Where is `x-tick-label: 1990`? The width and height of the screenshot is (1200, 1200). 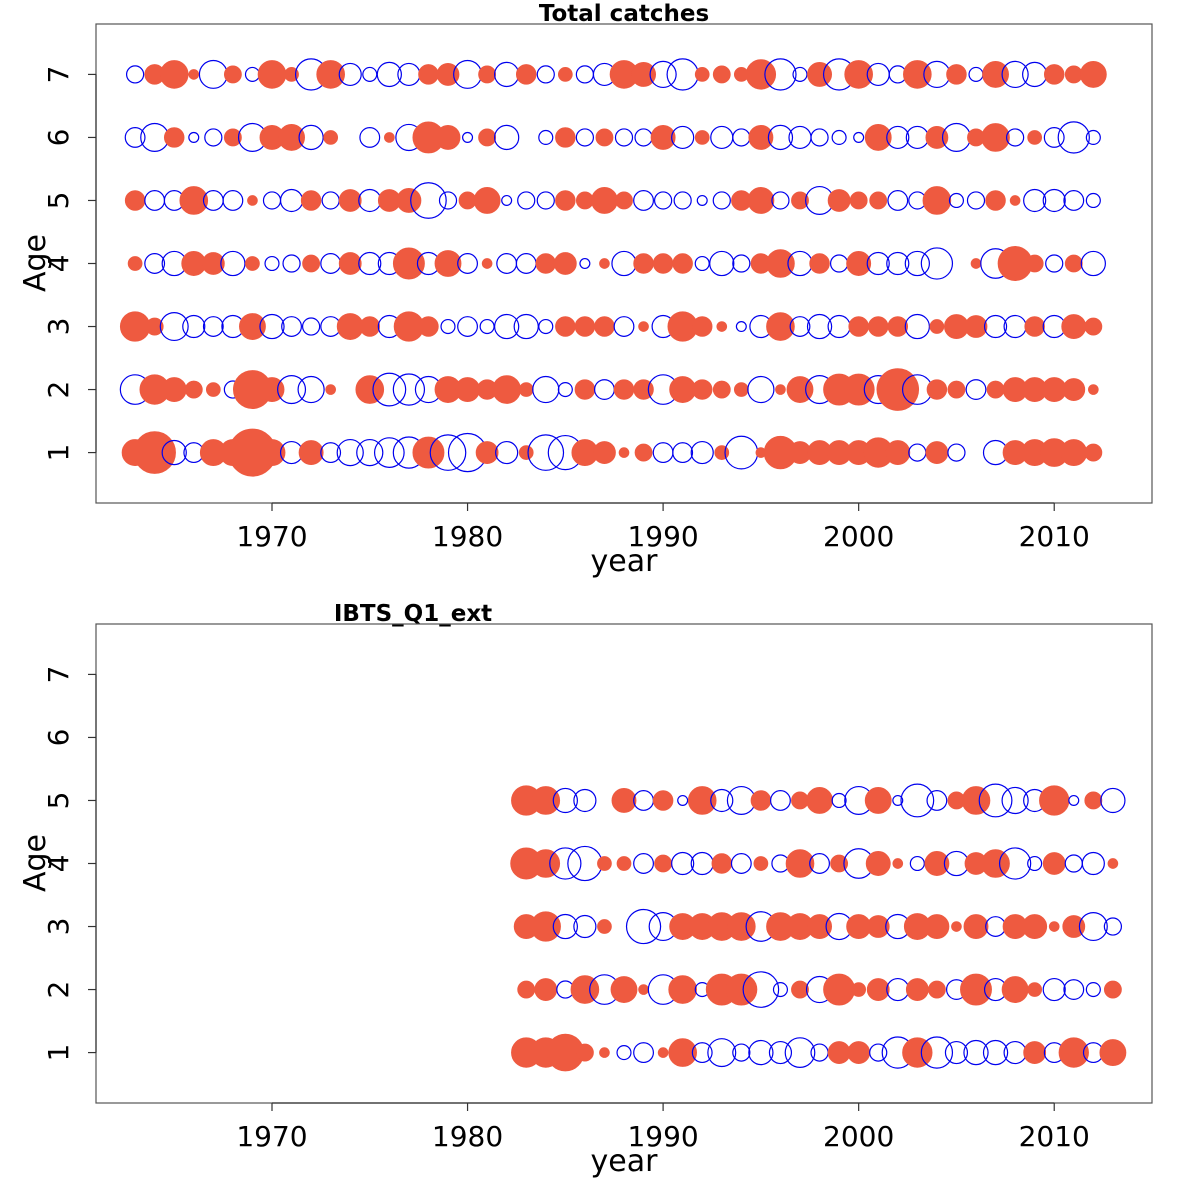 x-tick-label: 1990 is located at coordinates (662, 536).